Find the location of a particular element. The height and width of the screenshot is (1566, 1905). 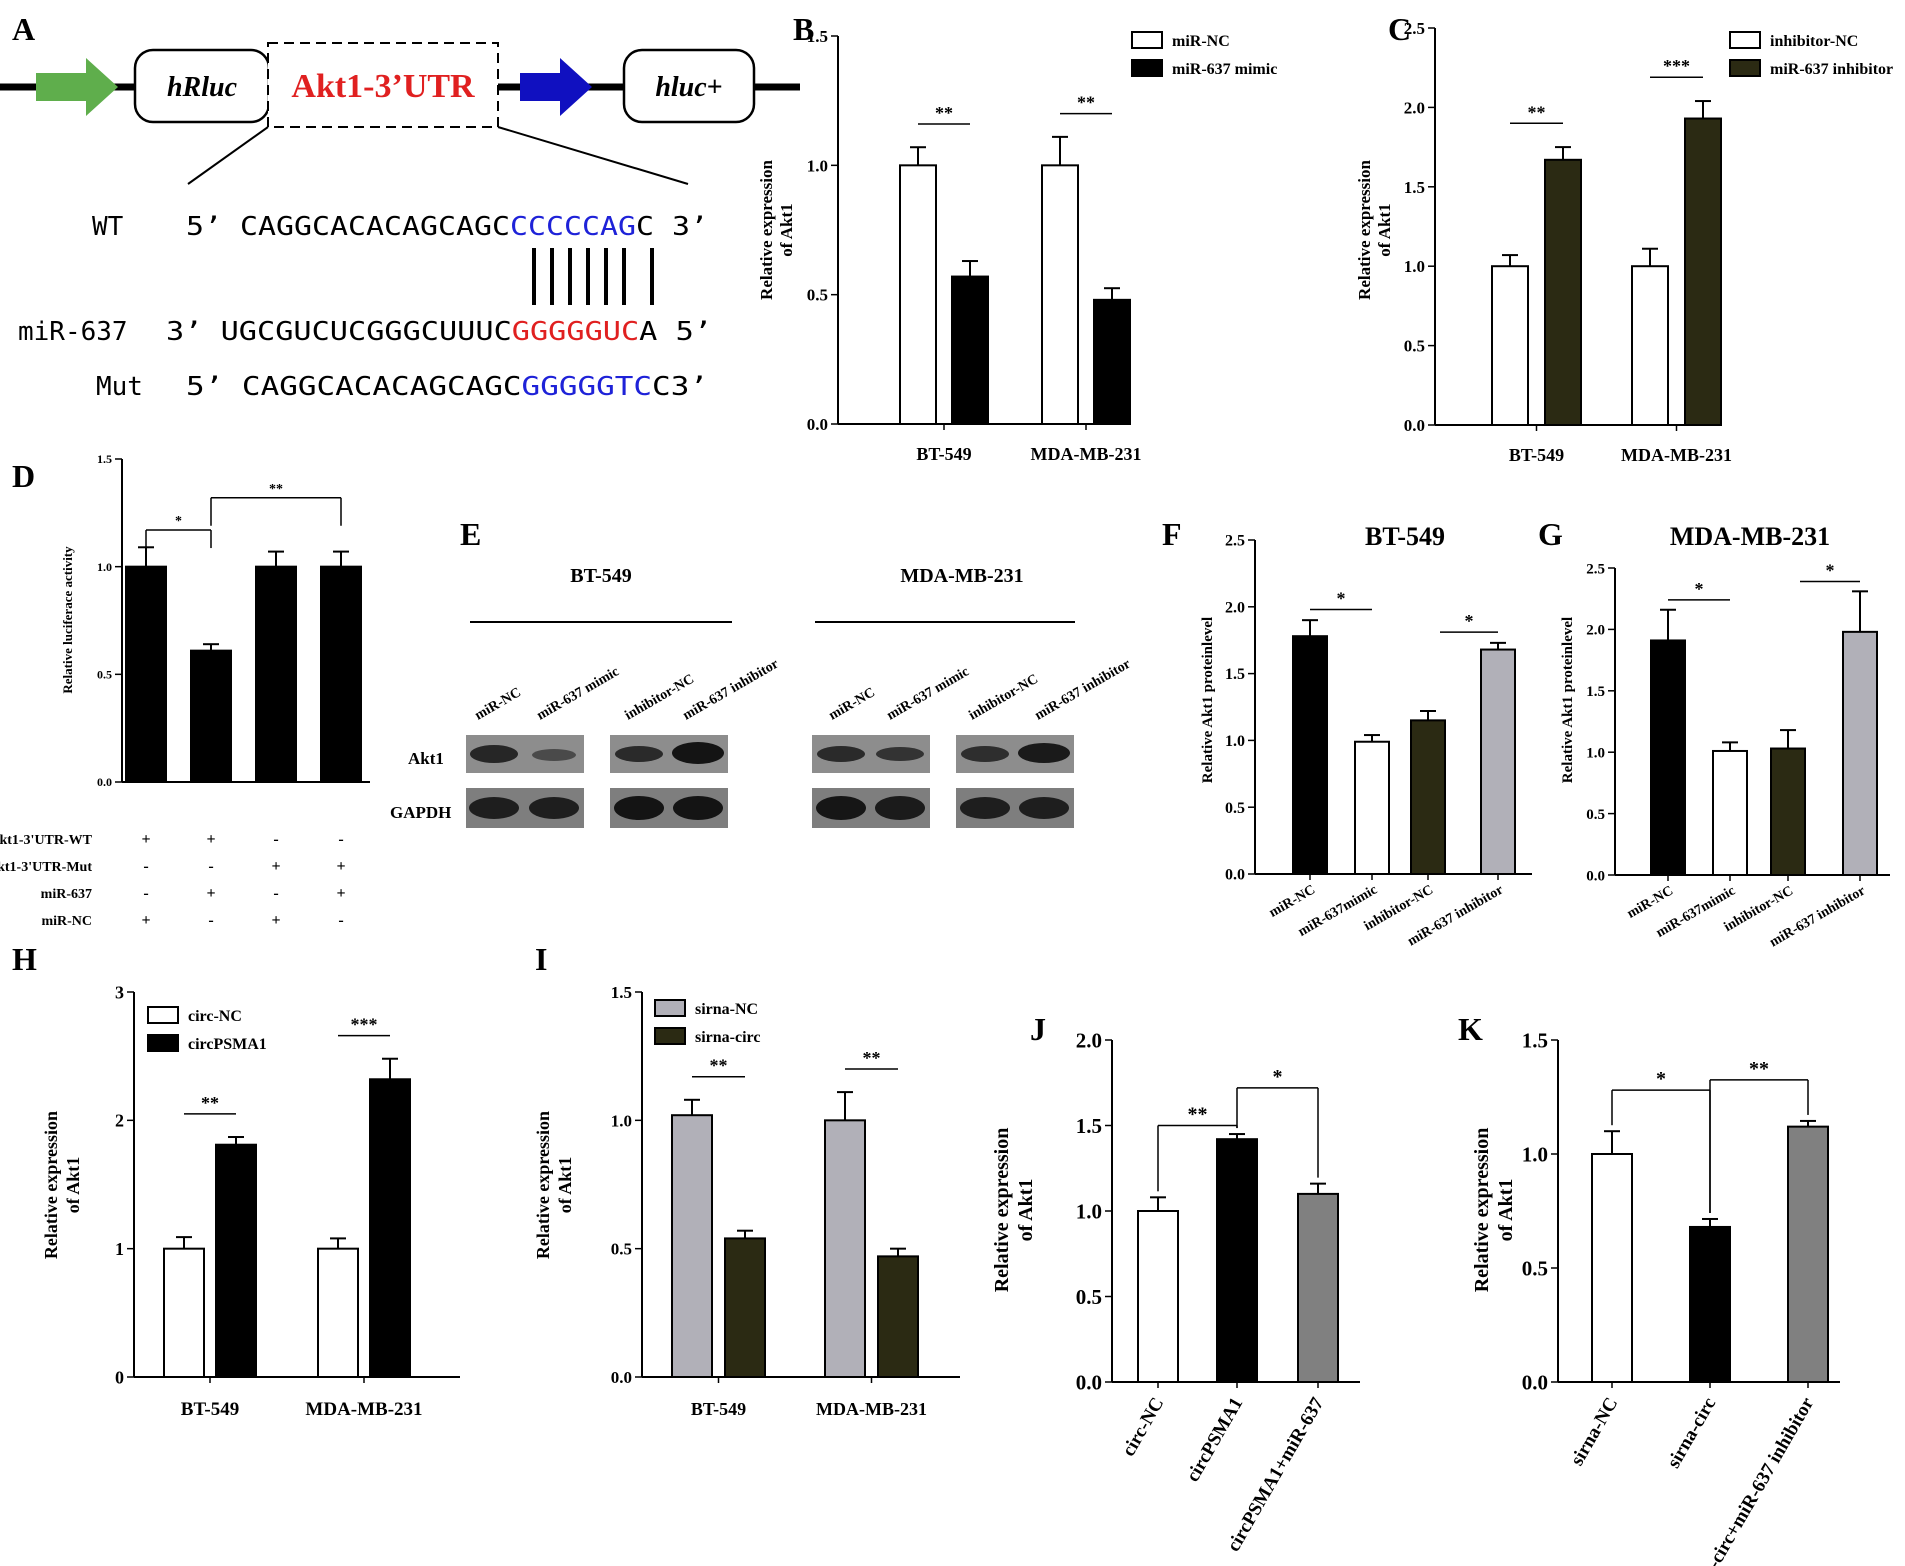

y-axis-label-line: Relative luciferace activity is located at coordinates (67, 620).